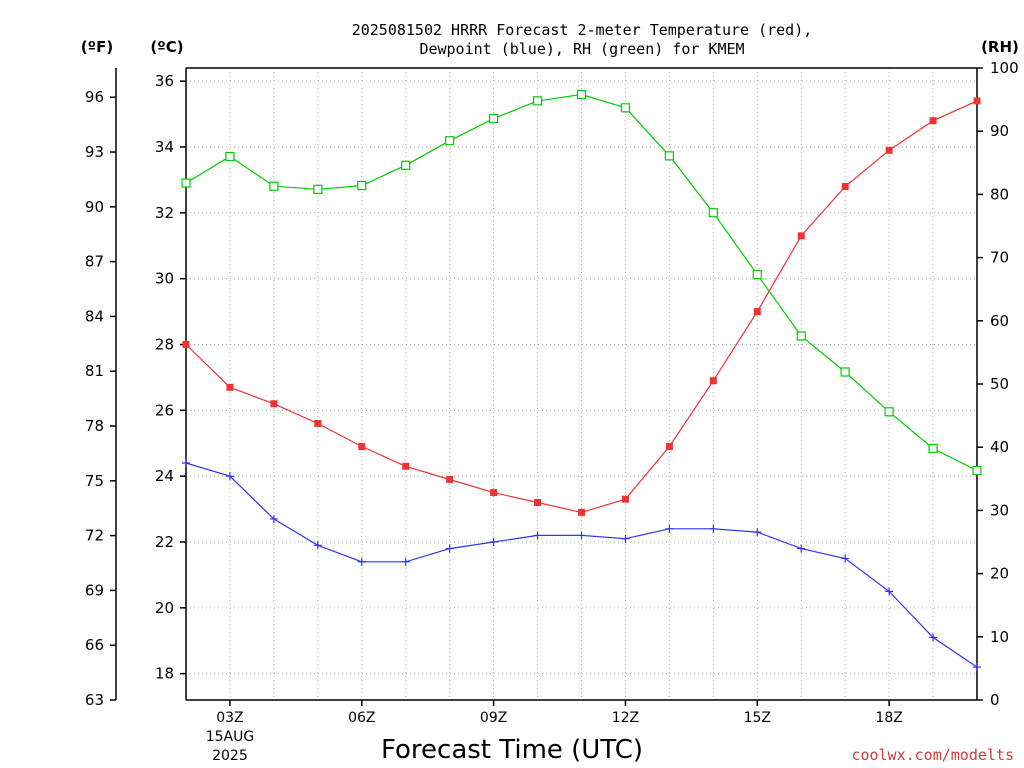  I want to click on c-tick-label: 30, so click(164, 279).